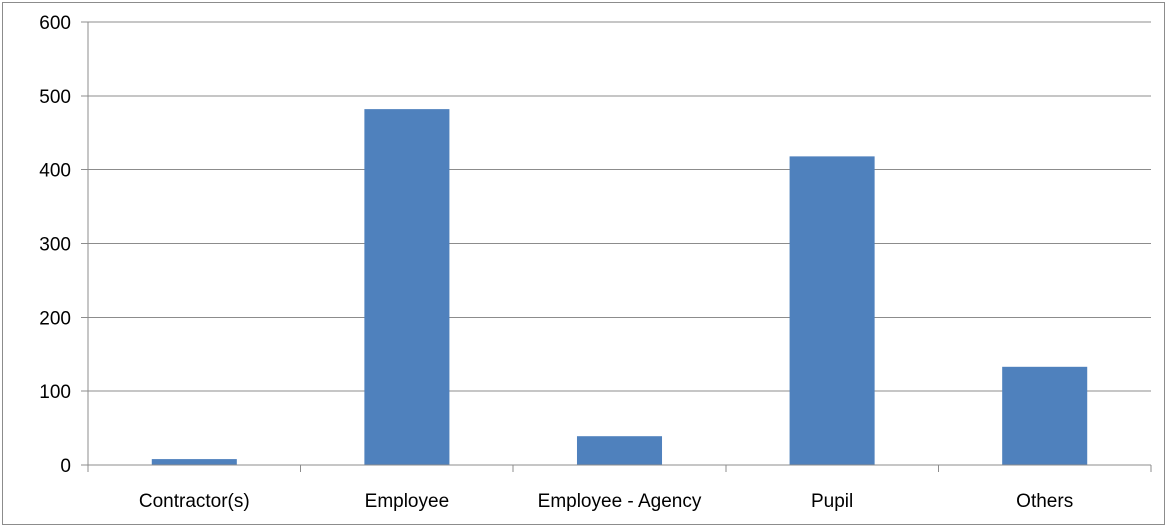 Image resolution: width=1171 pixels, height=531 pixels. What do you see at coordinates (407, 501) in the screenshot?
I see `x-tick-label: Employee` at bounding box center [407, 501].